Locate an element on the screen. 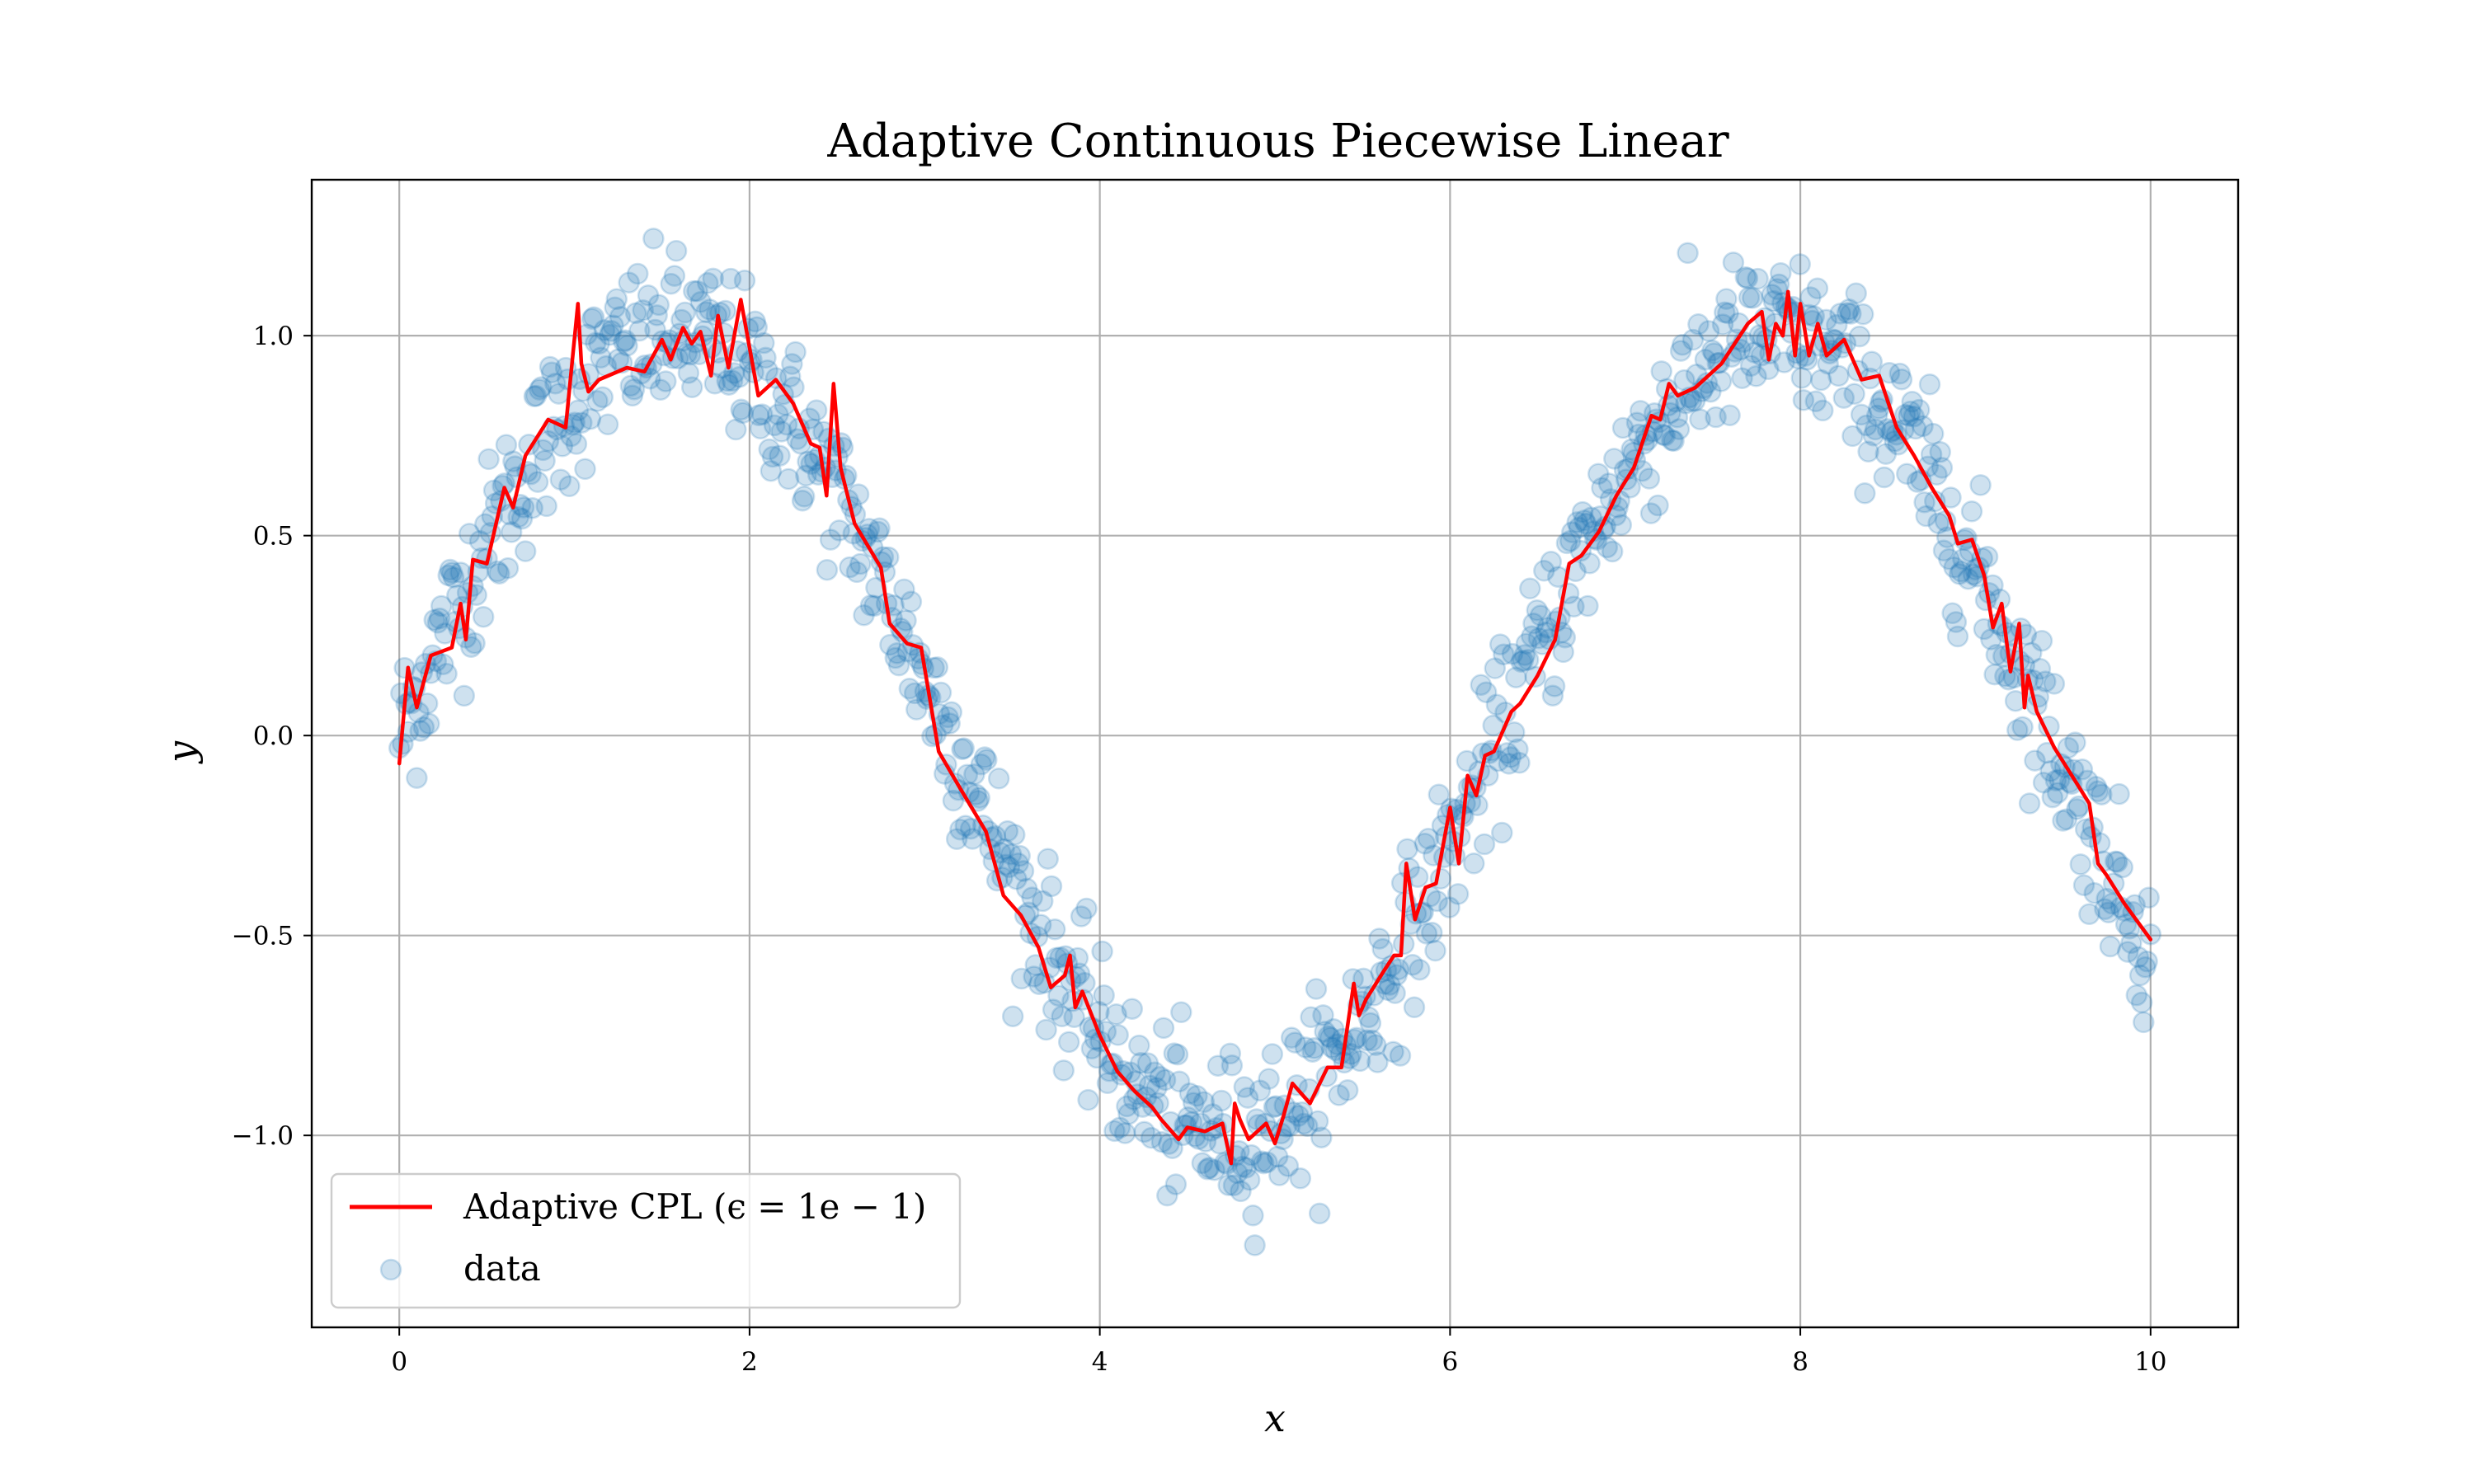  y-tick-label: 0.5 is located at coordinates (273, 537).